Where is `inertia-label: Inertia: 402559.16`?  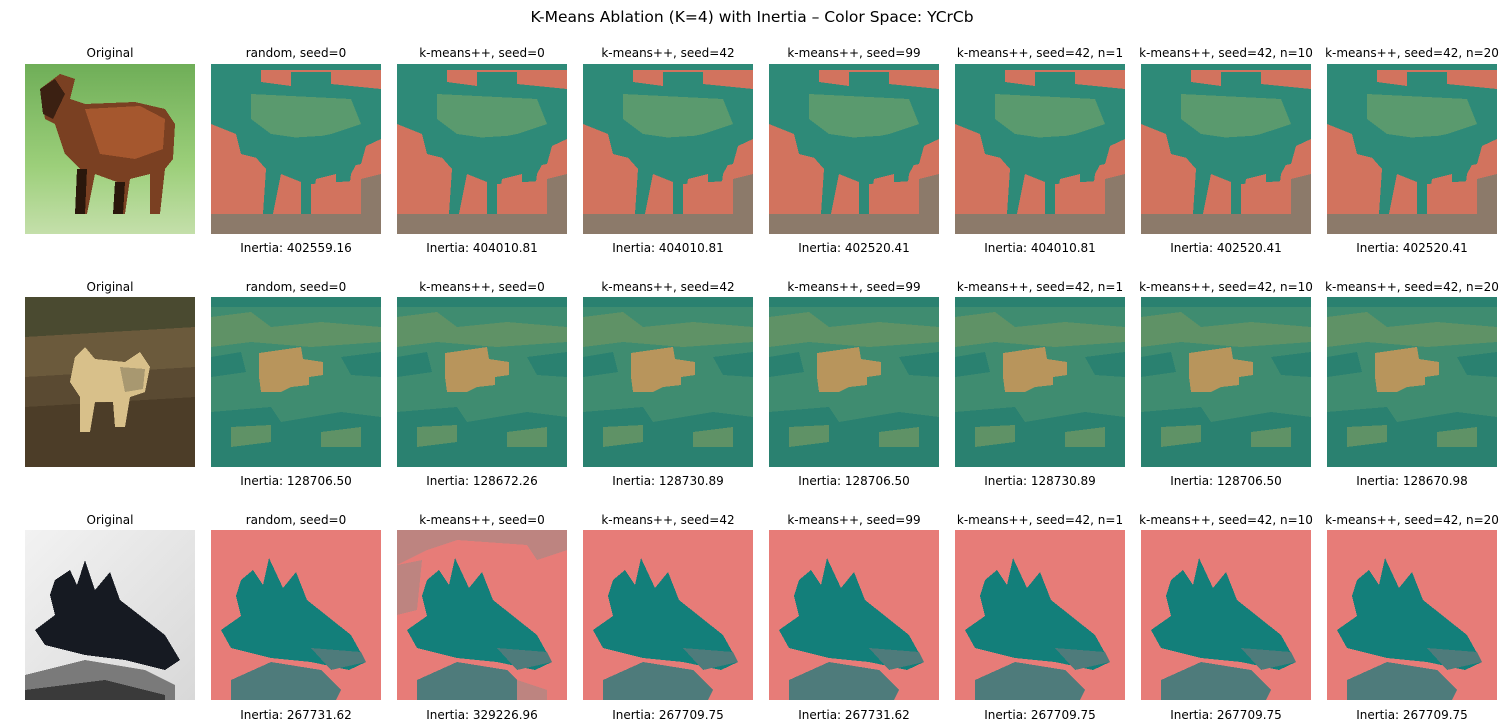 inertia-label: Inertia: 402559.16 is located at coordinates (296, 248).